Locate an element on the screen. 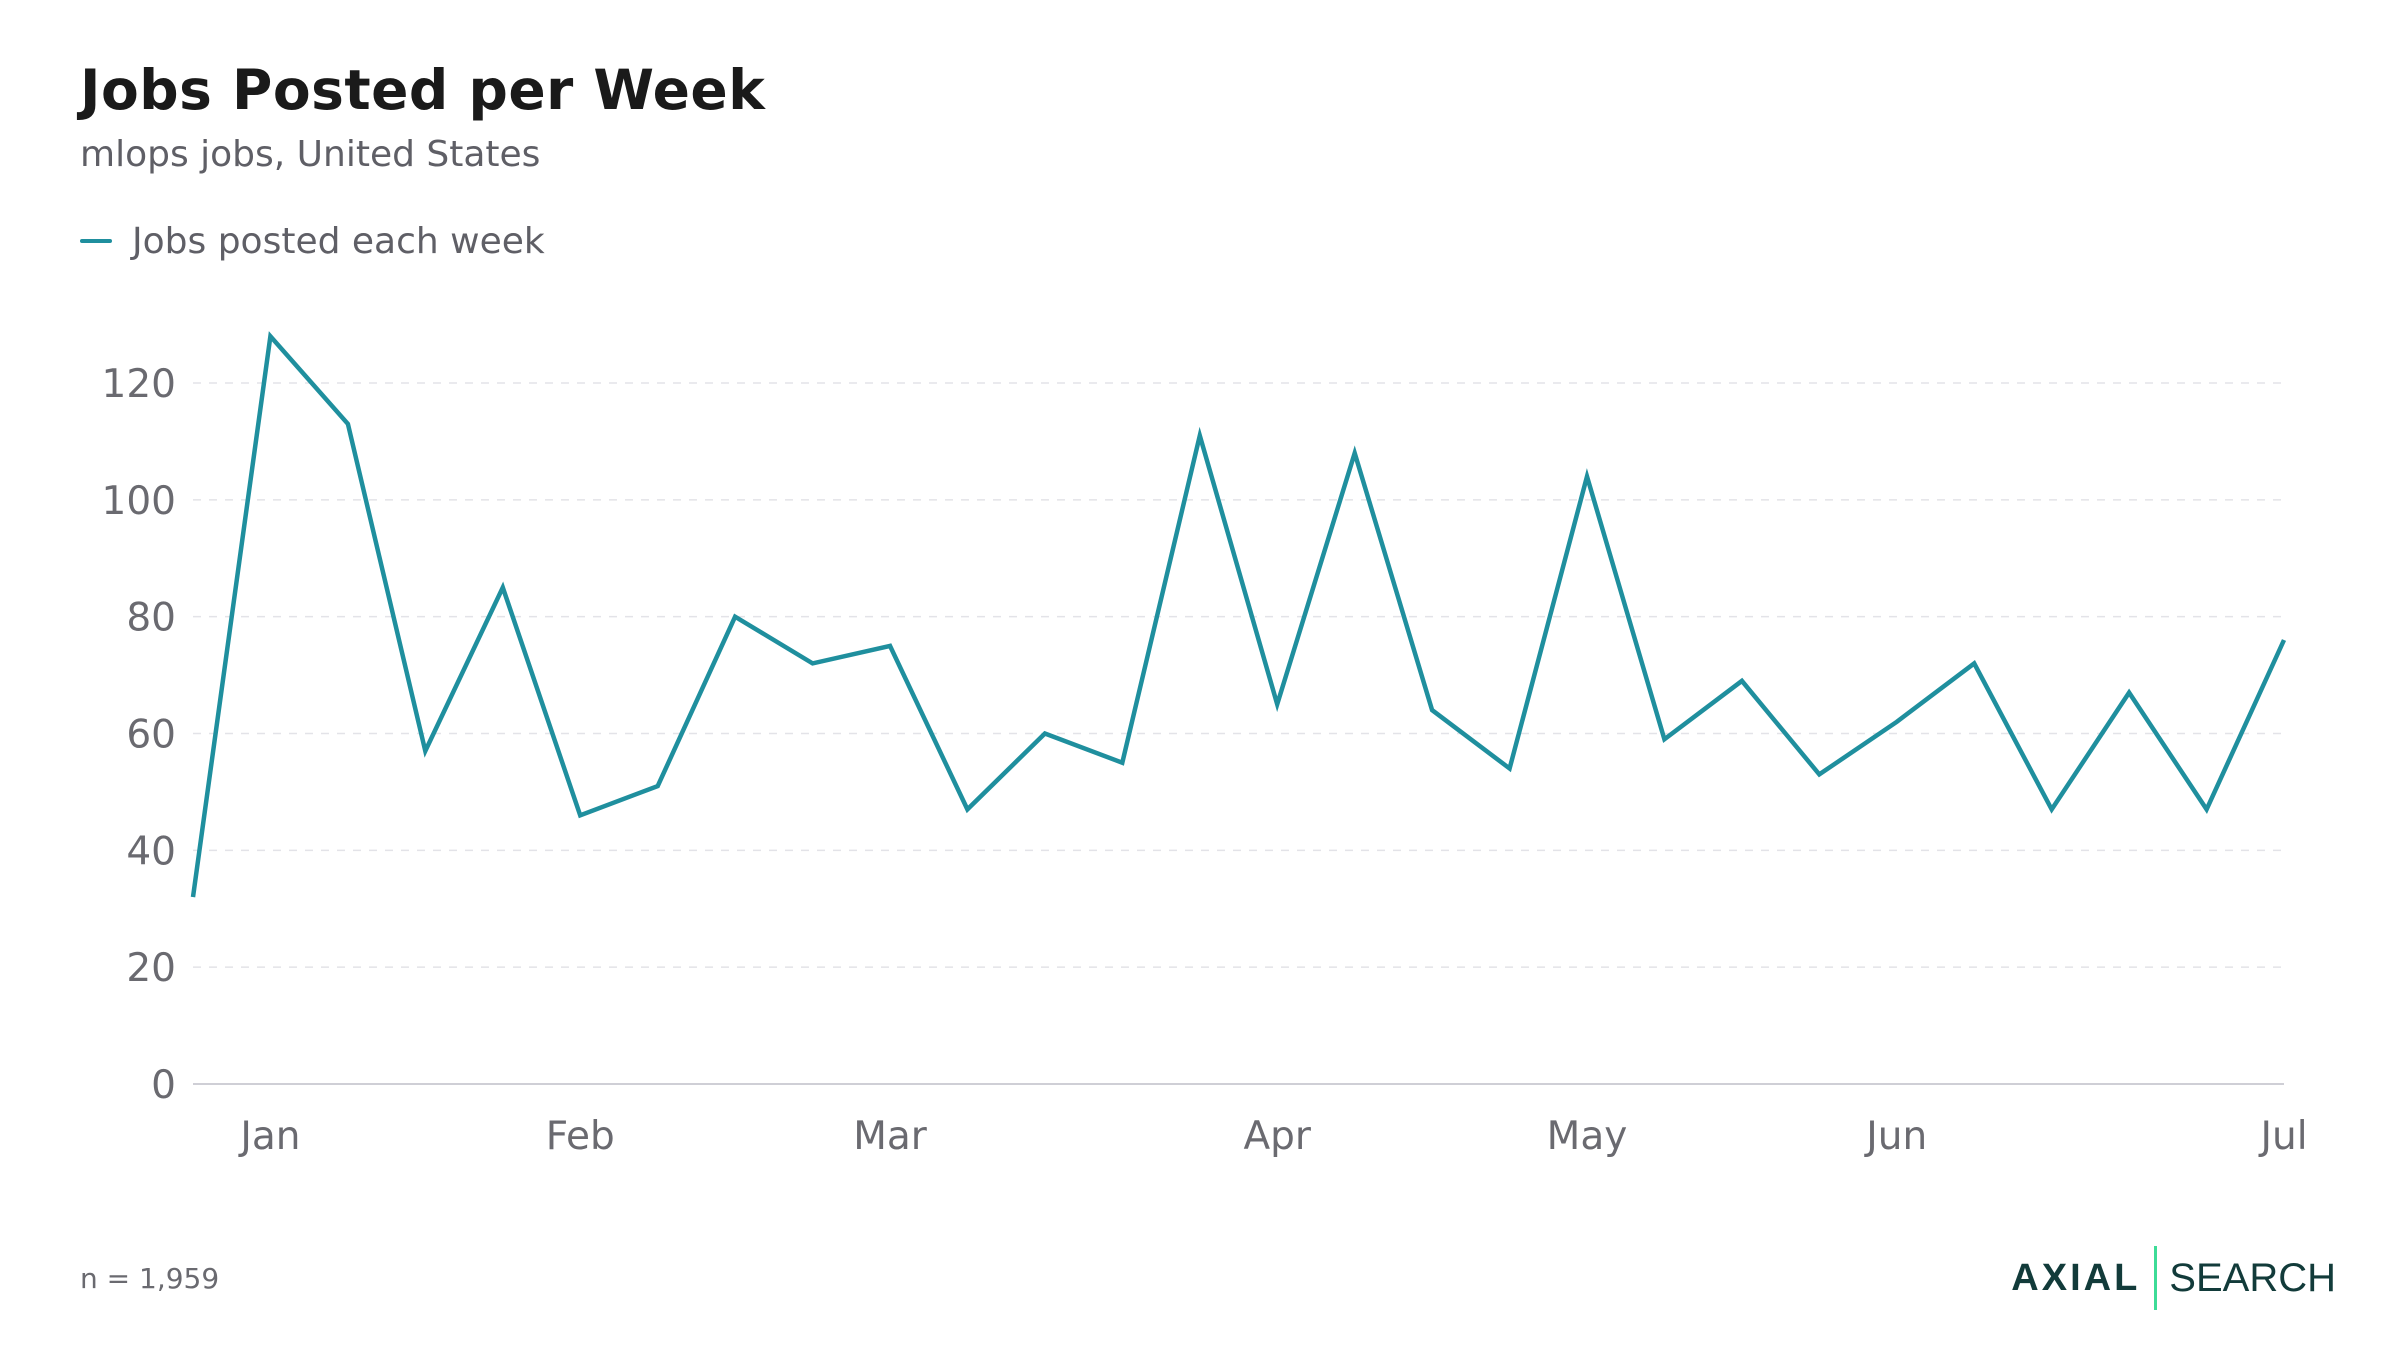 The image size is (2400, 1350). legend-swatch is located at coordinates (96, 241).